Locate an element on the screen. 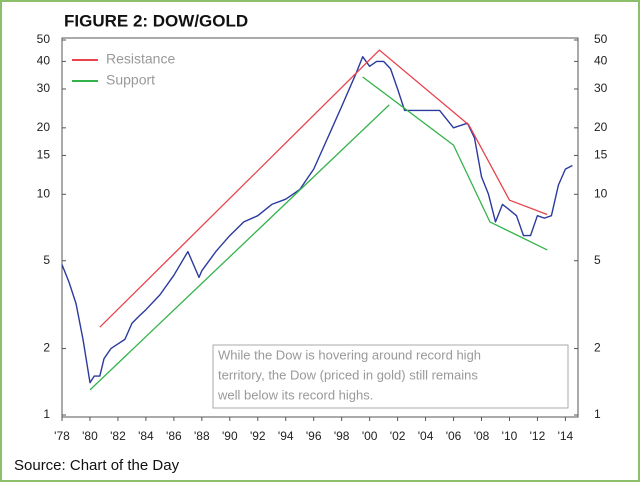 The height and width of the screenshot is (482, 640). y-tick-label: 40 is located at coordinates (44, 61).